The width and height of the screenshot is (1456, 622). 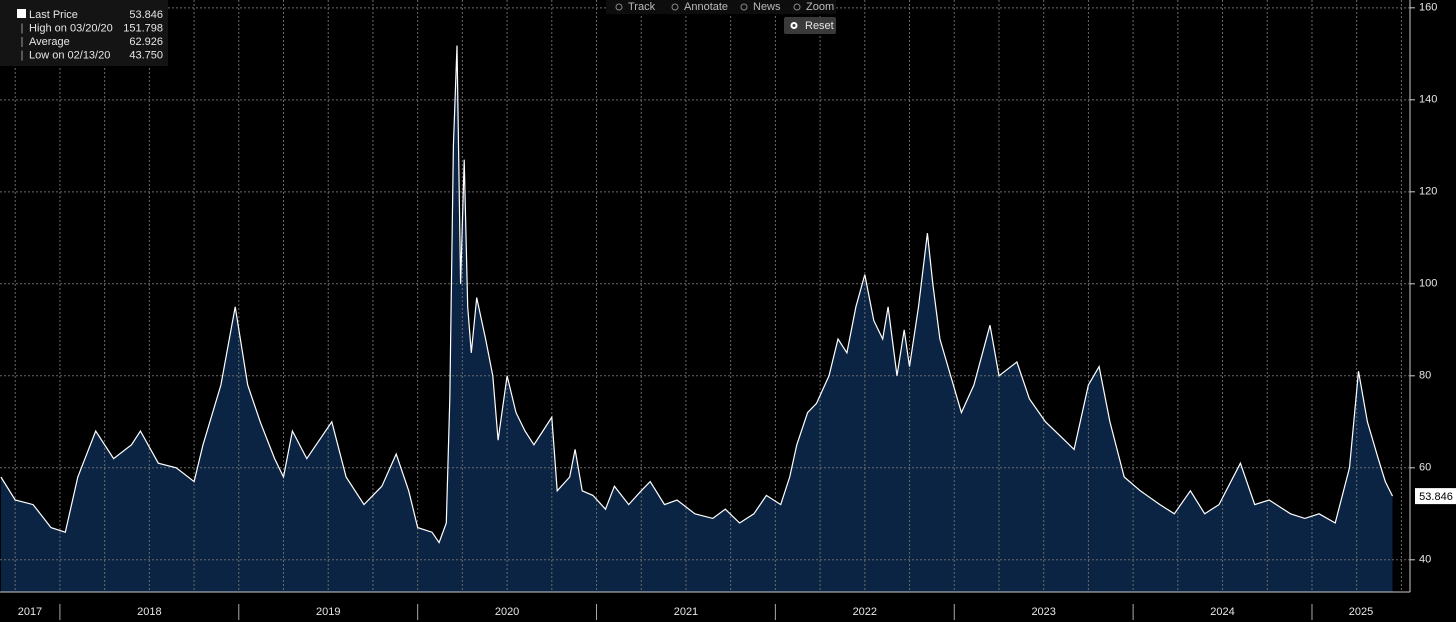 What do you see at coordinates (146, 42) in the screenshot?
I see `legend-value: 62.926` at bounding box center [146, 42].